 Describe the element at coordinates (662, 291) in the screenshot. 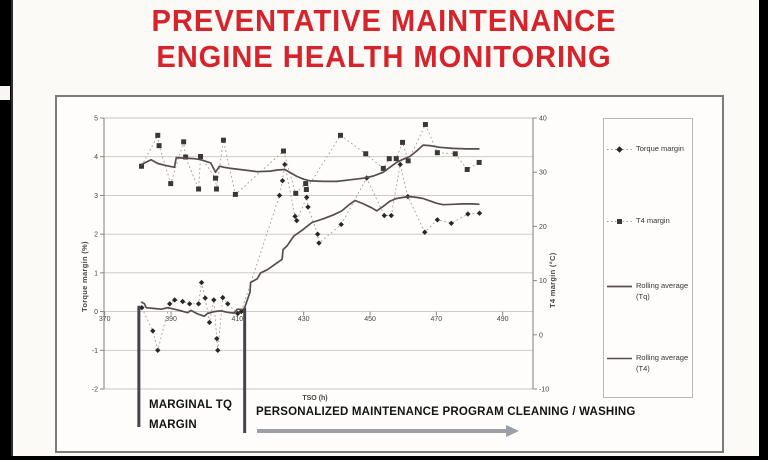

I see `legend-label-rolling-average-tq: Rolling average (Tq)` at that location.